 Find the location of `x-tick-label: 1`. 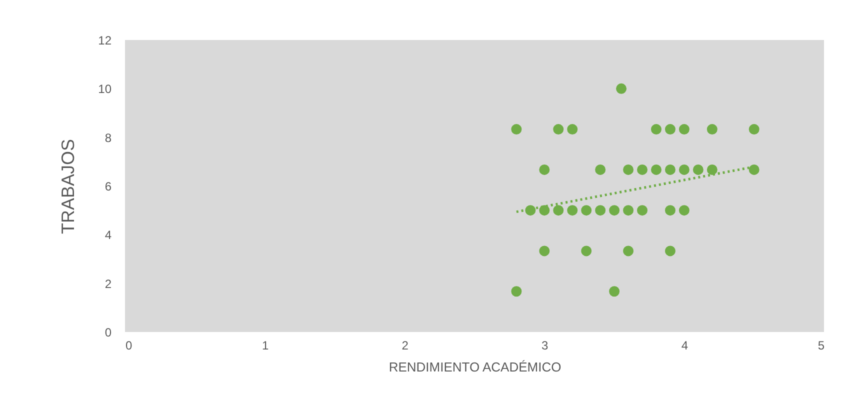

x-tick-label: 1 is located at coordinates (265, 345).